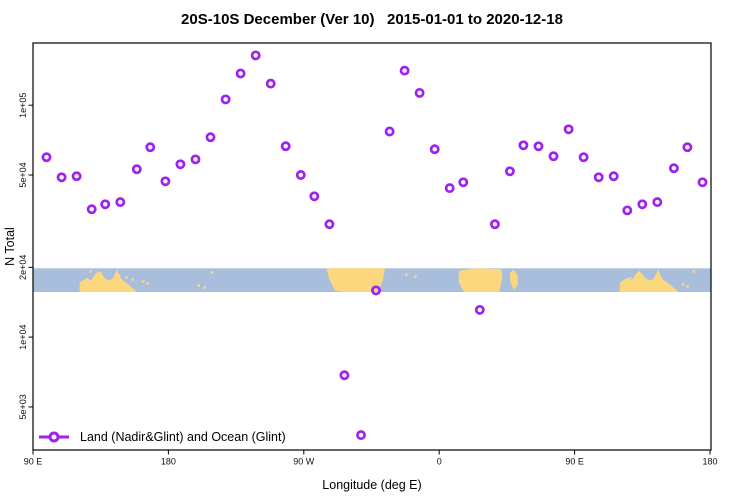 The height and width of the screenshot is (500, 750). Describe the element at coordinates (23, 174) in the screenshot. I see `y-tick-label: 5e+04` at that location.